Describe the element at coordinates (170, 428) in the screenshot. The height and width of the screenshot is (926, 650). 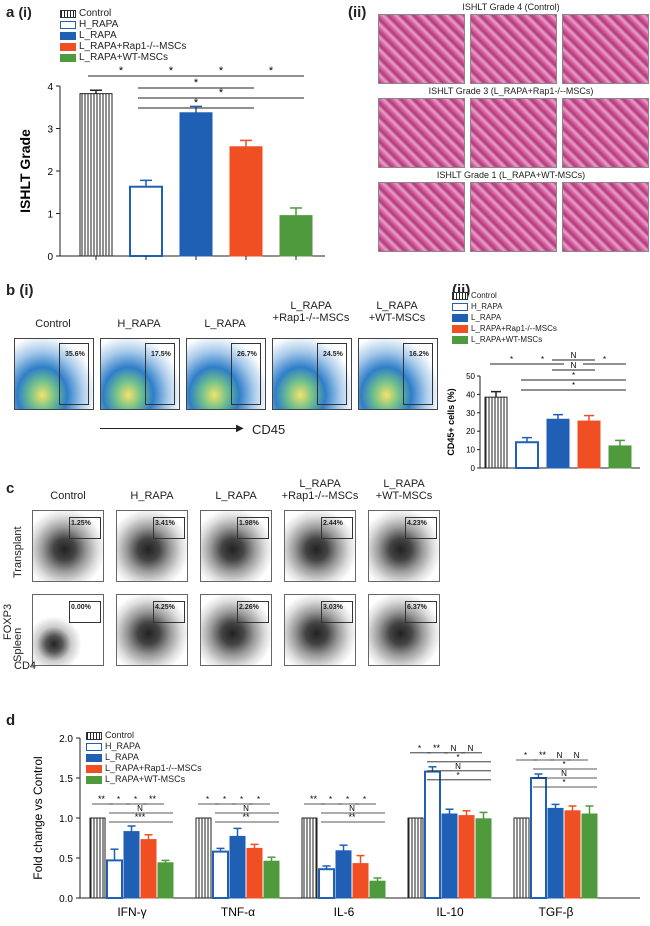
I see `cd45-arrow-line` at that location.